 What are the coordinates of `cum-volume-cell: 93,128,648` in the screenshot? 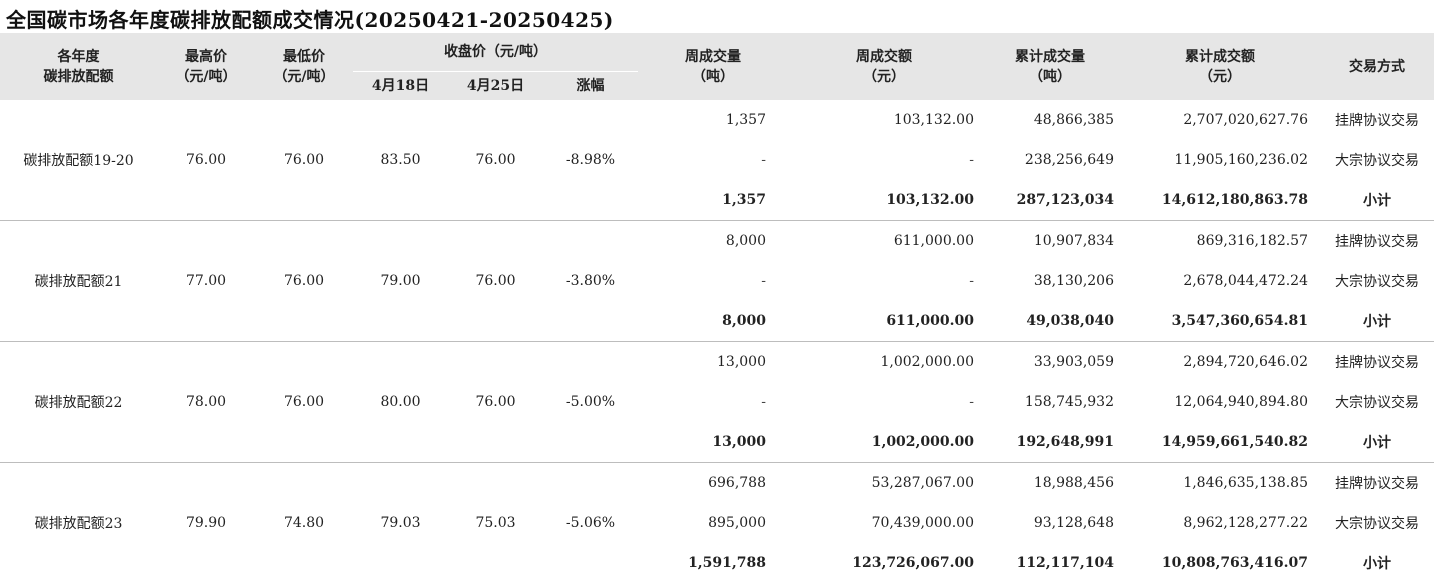 It's located at (1050, 523).